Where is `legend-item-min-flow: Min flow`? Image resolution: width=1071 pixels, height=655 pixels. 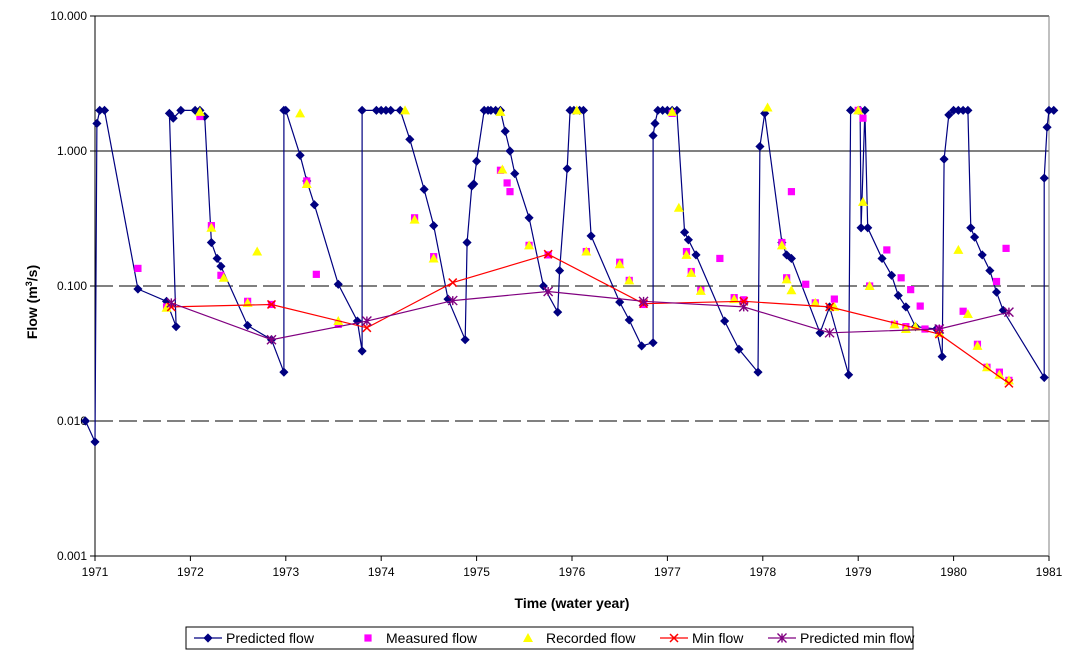
legend-item-min-flow: Min flow is located at coordinates (702, 638).